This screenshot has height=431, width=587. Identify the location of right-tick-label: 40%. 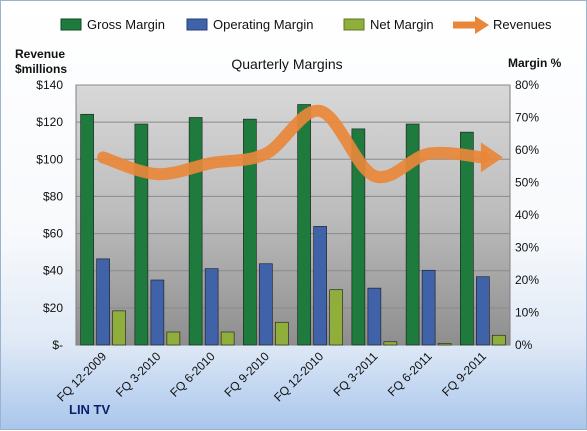
(527, 215).